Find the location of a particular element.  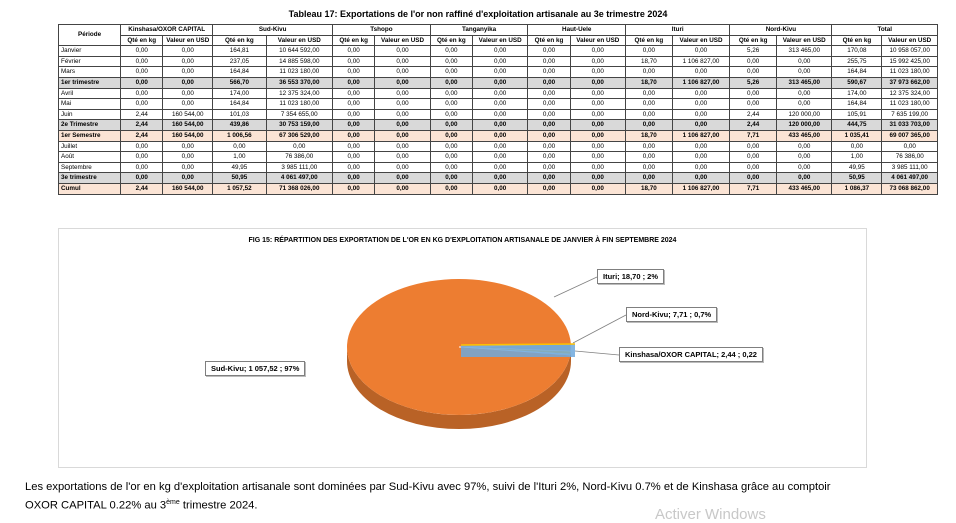

value-cell: 4 061 497,00 is located at coordinates (909, 178).